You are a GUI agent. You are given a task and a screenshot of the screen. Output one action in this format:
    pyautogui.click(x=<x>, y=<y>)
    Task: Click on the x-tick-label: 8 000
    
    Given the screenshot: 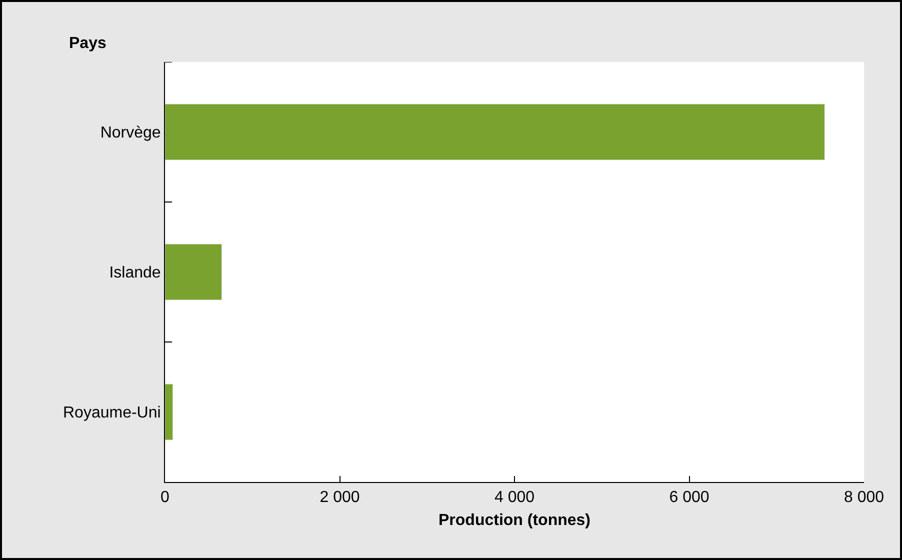 What is the action you would take?
    pyautogui.click(x=864, y=497)
    